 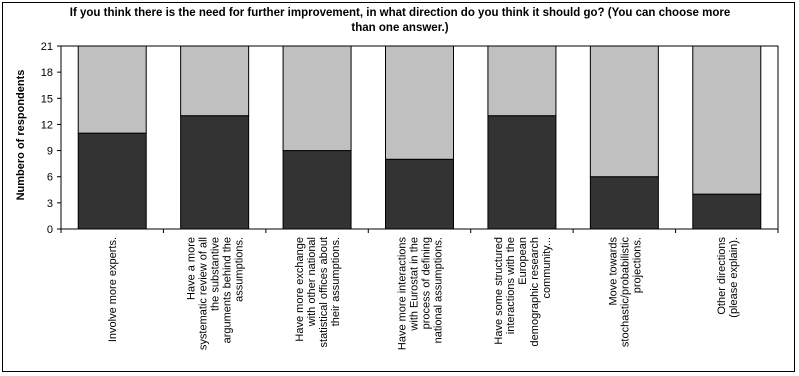 I want to click on y-tick-label: 6, so click(x=50, y=178).